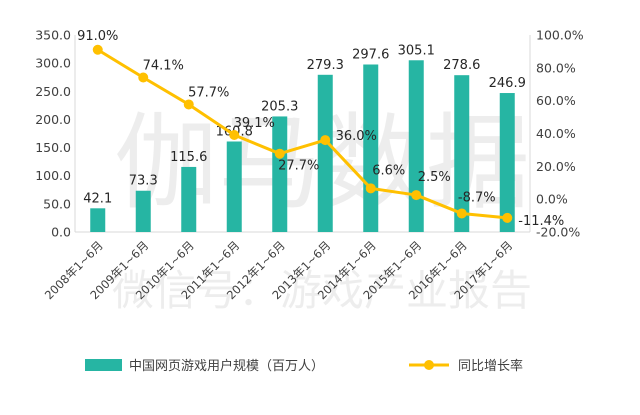 This screenshot has width=640, height=415. I want to click on line-value-label: -11.4%, so click(541, 221).